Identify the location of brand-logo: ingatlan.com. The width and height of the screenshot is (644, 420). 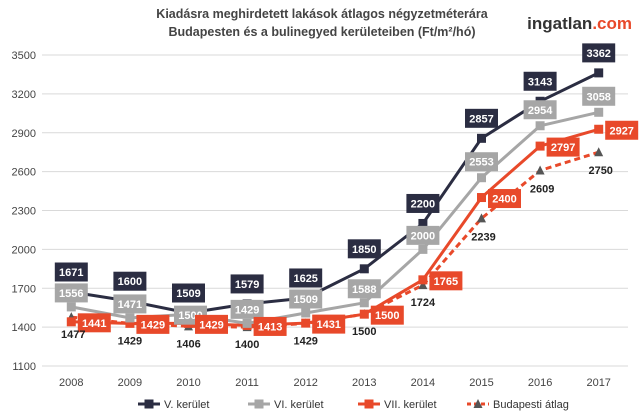
(579, 24).